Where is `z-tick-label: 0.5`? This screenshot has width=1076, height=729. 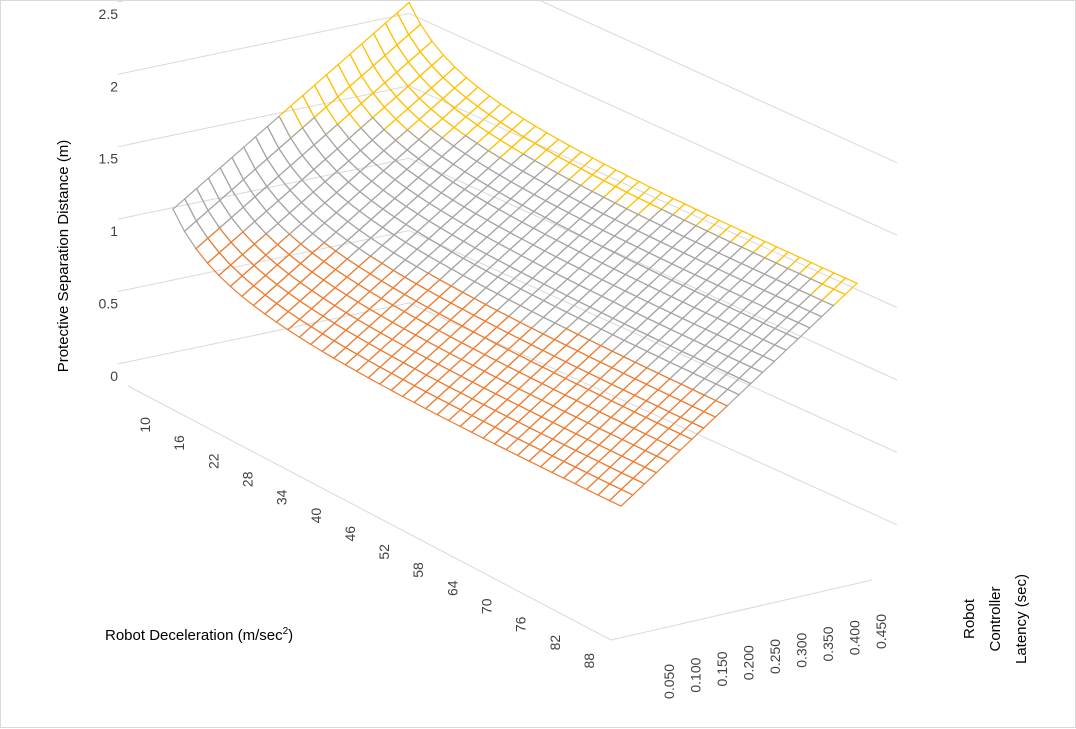
z-tick-label: 0.5 is located at coordinates (109, 304).